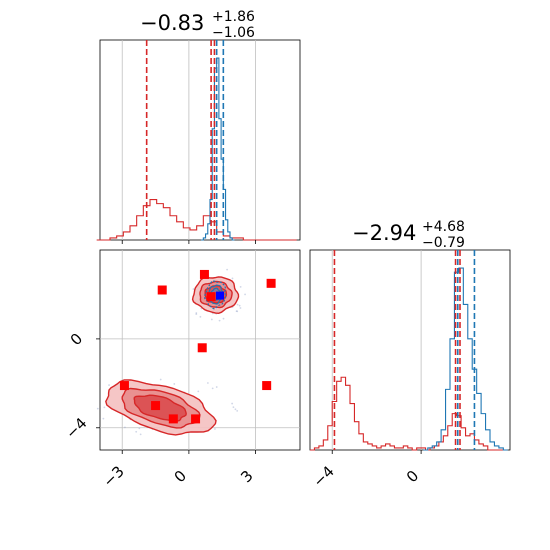 Image resolution: width=550 pixels, height=550 pixels. I want to click on truth-marker, so click(220, 295).